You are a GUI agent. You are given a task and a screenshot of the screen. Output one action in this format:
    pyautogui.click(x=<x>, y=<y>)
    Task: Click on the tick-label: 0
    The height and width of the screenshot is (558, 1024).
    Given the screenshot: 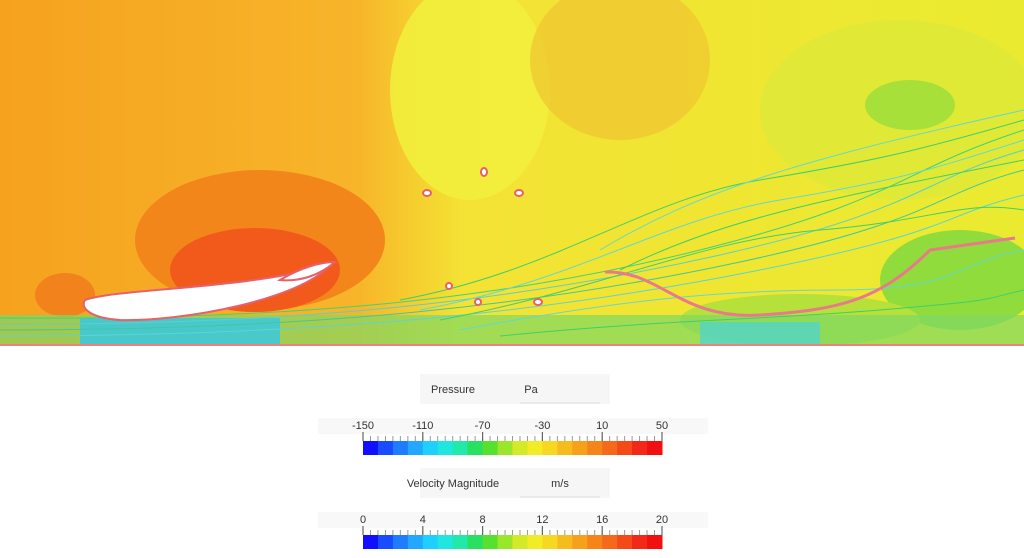 What is the action you would take?
    pyautogui.click(x=363, y=520)
    